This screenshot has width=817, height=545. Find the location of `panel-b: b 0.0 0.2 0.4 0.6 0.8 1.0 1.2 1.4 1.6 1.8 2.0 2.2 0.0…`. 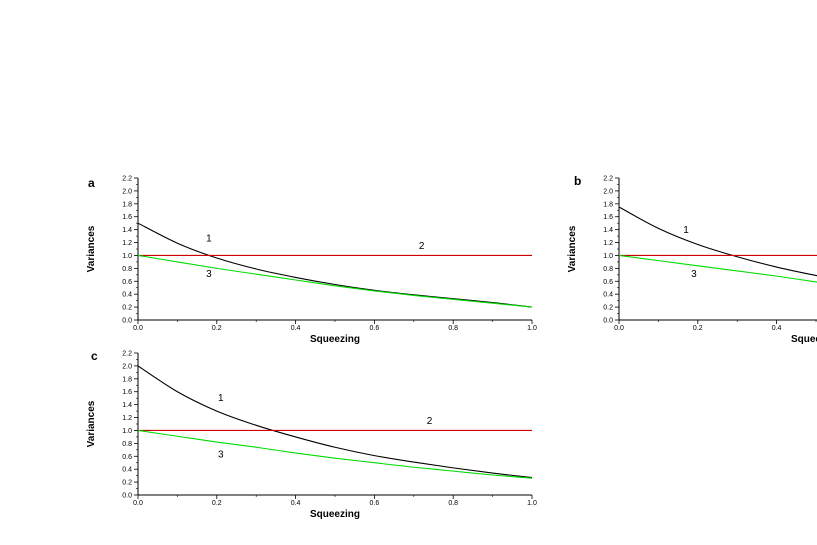

panel-b: b 0.0 0.2 0.4 0.6 0.8 1.0 1.2 1.4 1.6 1.8 2.0 2.2 0.0… is located at coordinates (692, 259).